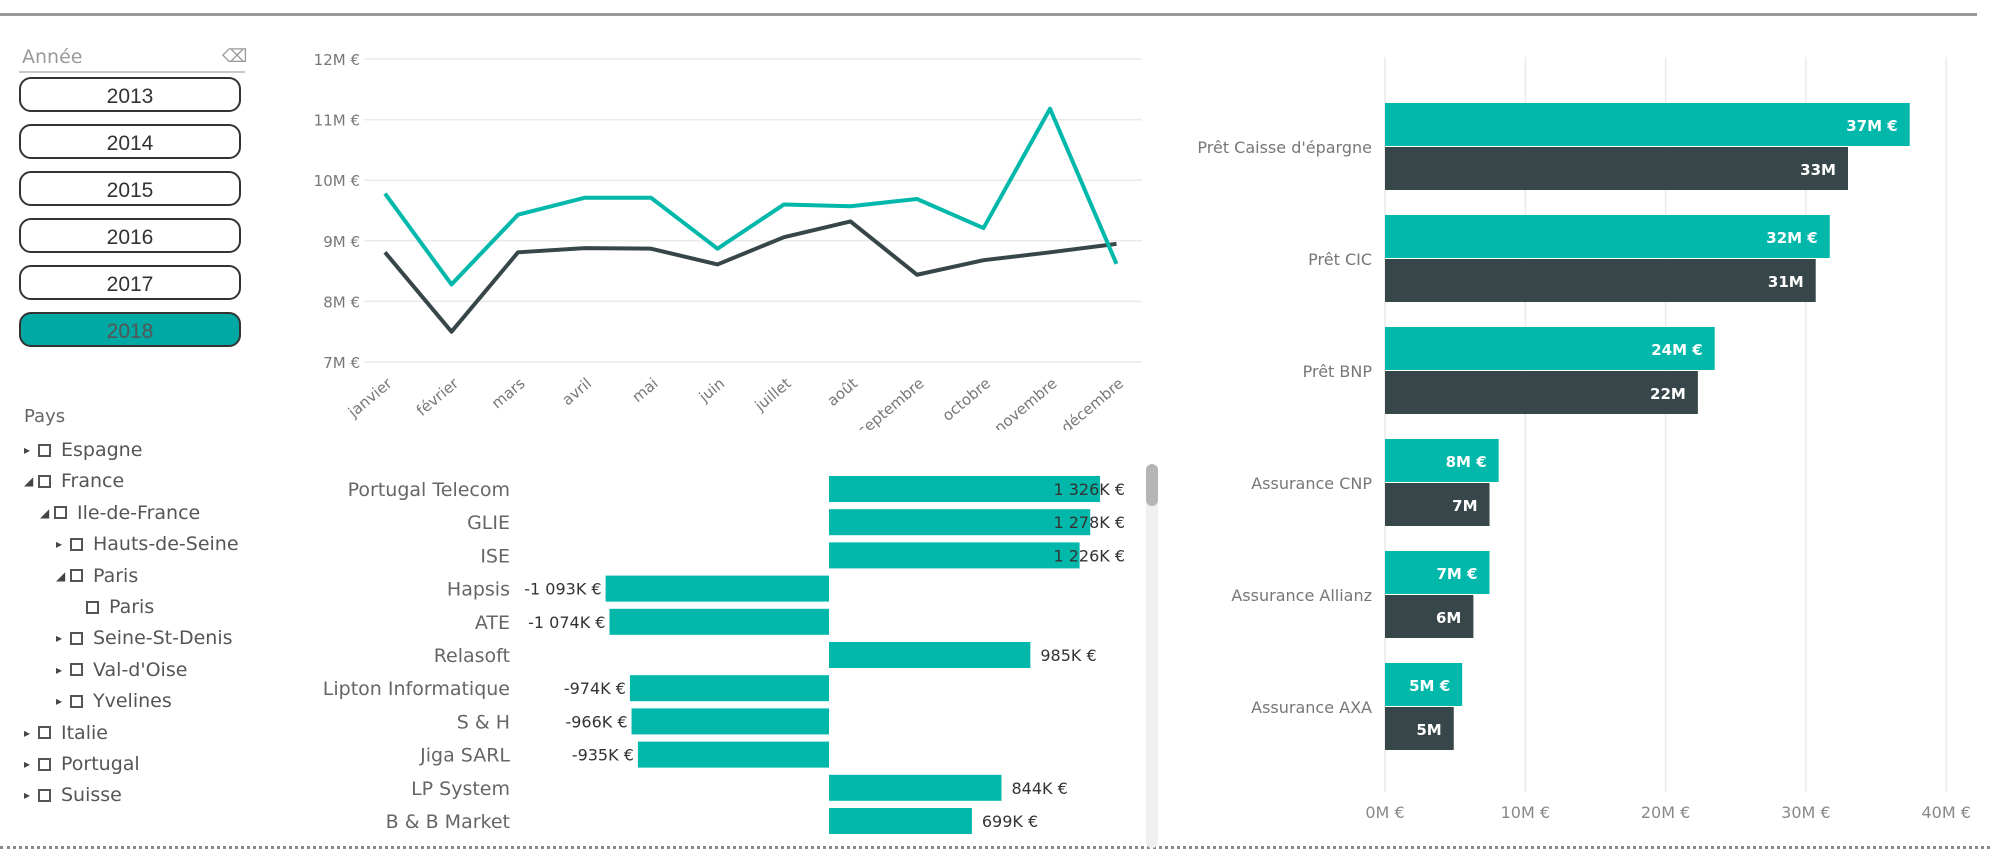 The height and width of the screenshot is (861, 2000). Describe the element at coordinates (130, 141) in the screenshot. I see `year-button-2014: 2014` at that location.